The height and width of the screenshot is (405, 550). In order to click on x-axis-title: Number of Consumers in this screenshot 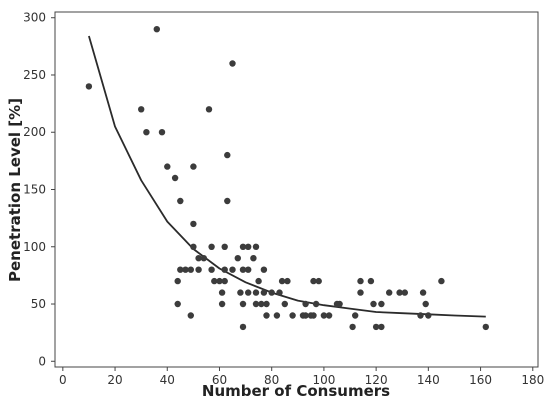, I will do `click(296, 391)`.